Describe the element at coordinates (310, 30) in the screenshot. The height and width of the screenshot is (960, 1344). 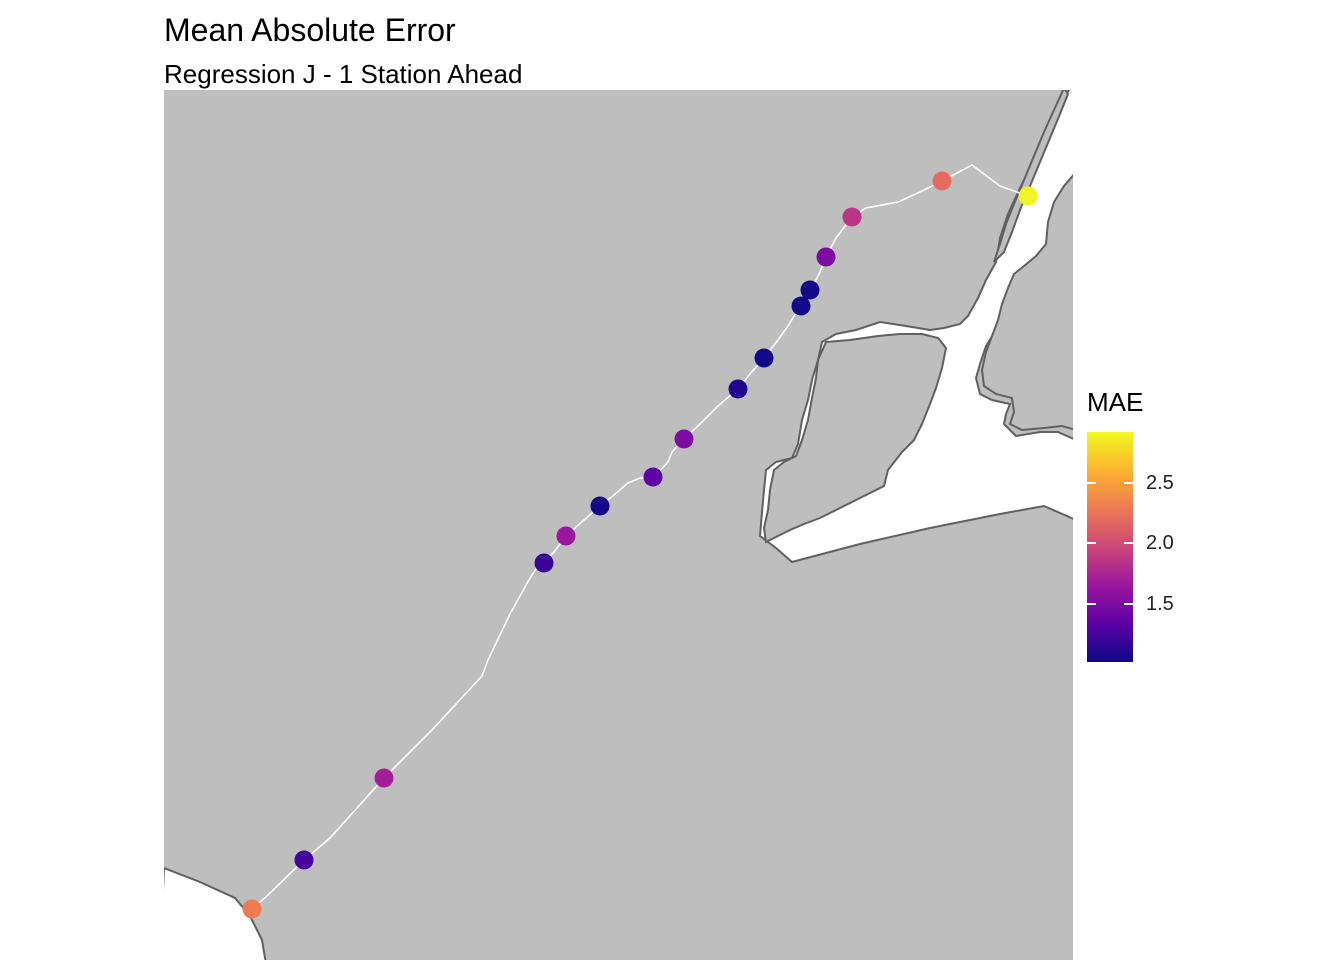
I see `chart-title: Mean Absolute Error` at that location.